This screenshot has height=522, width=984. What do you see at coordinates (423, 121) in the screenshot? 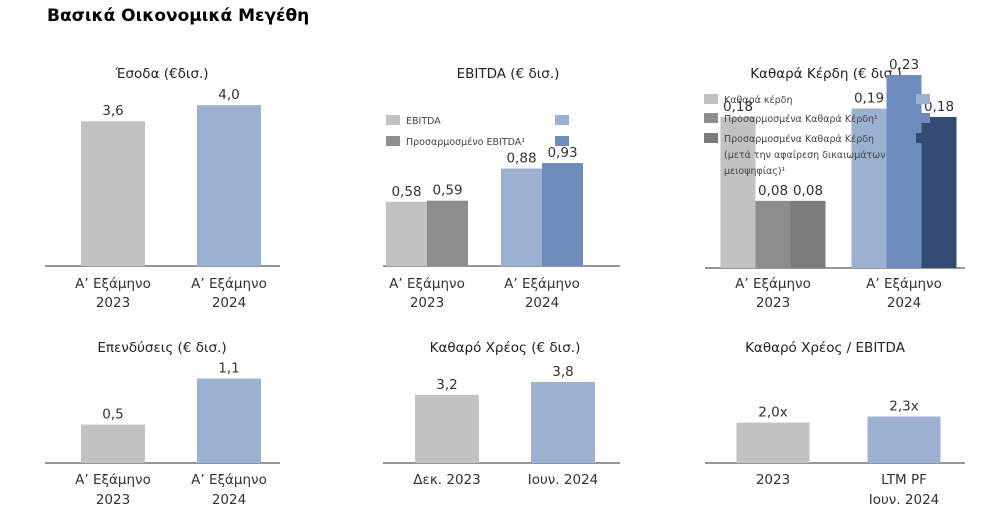
I see `ebitda-legend-label-0-0: EBITDA` at bounding box center [423, 121].